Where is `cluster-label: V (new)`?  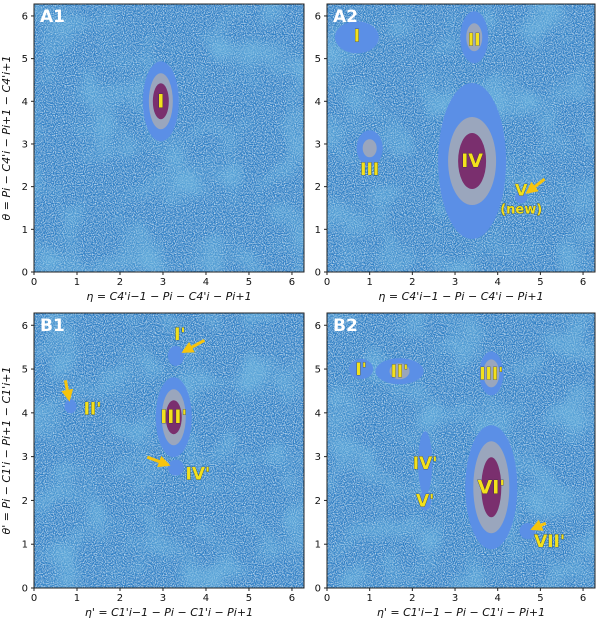 cluster-label: V (new) is located at coordinates (521, 198).